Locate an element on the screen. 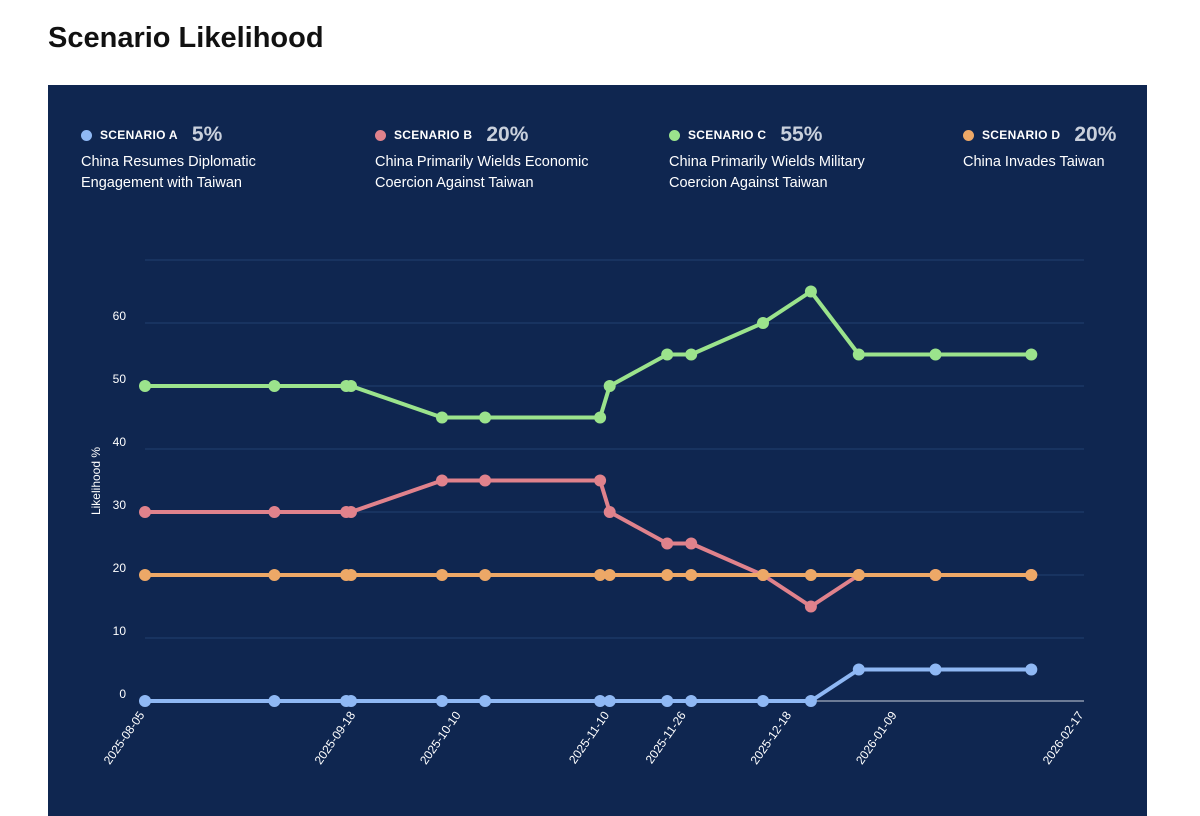 This screenshot has height=816, width=1200. scenario-c-code: SCENARIO C is located at coordinates (727, 135).